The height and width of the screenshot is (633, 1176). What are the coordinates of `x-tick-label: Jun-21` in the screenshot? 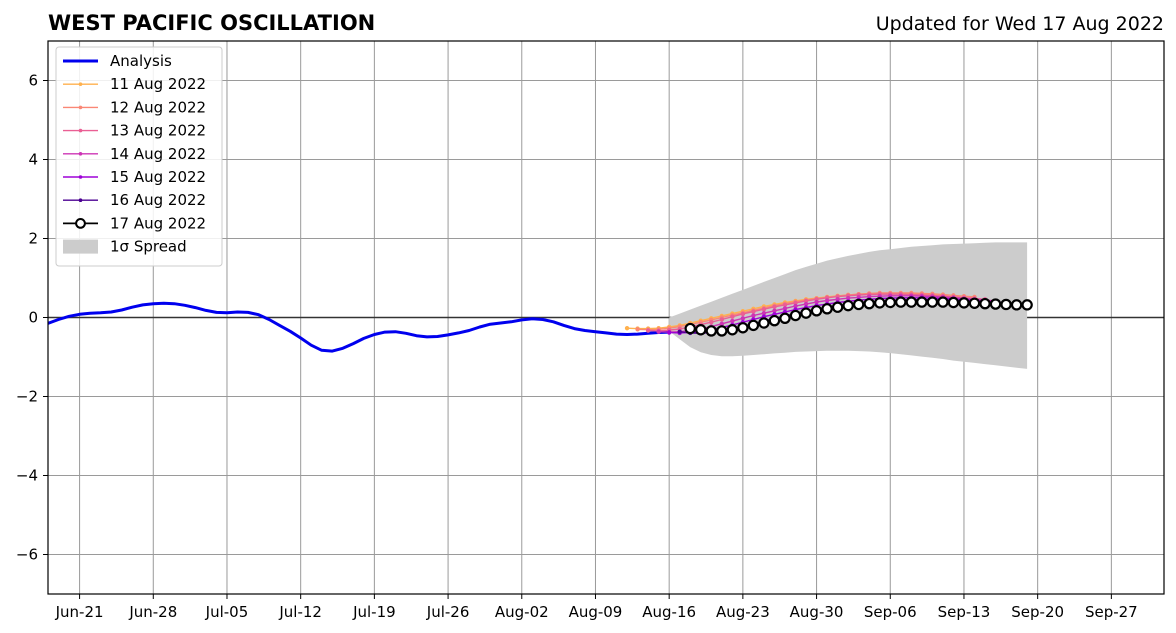 It's located at (79, 612).